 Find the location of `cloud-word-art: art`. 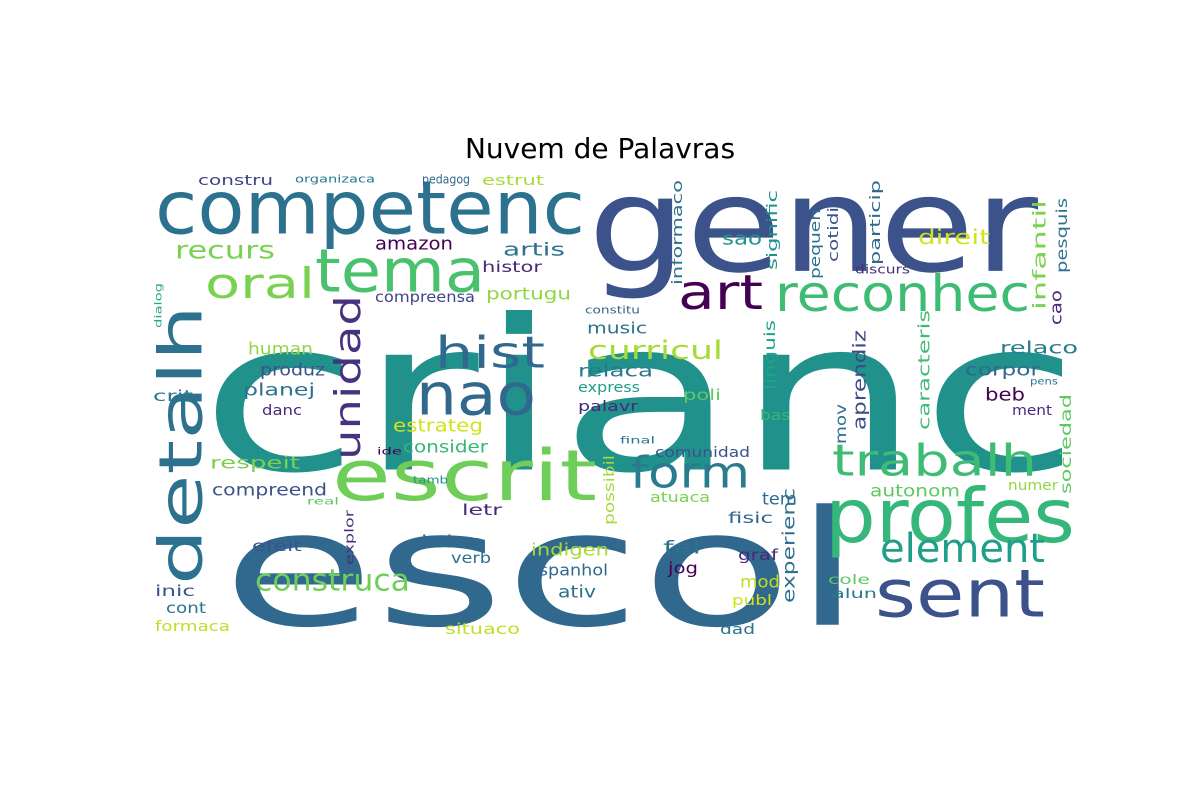

cloud-word-art: art is located at coordinates (720, 293).